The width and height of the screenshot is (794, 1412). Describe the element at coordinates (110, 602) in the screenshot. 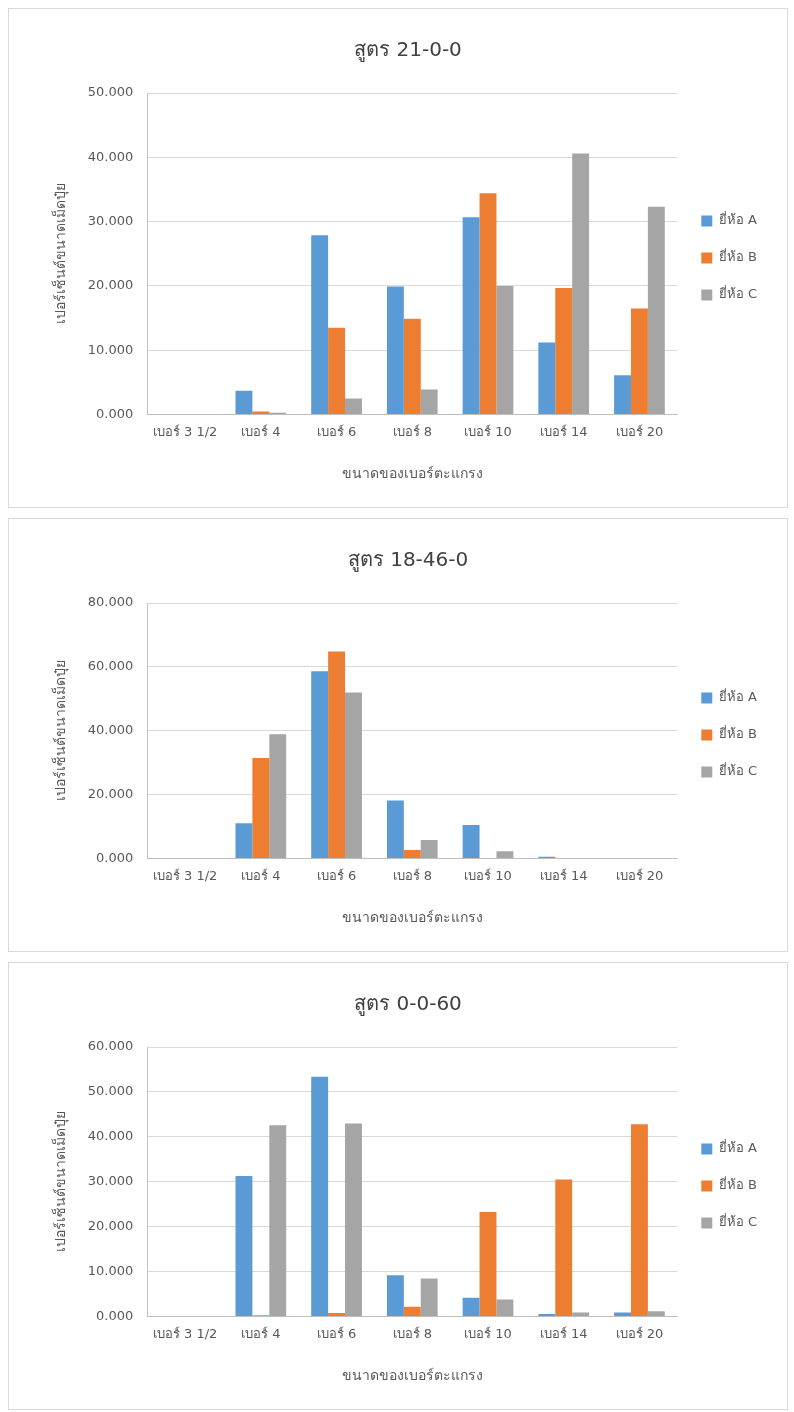

I see `y-tick-label: 80.000` at that location.